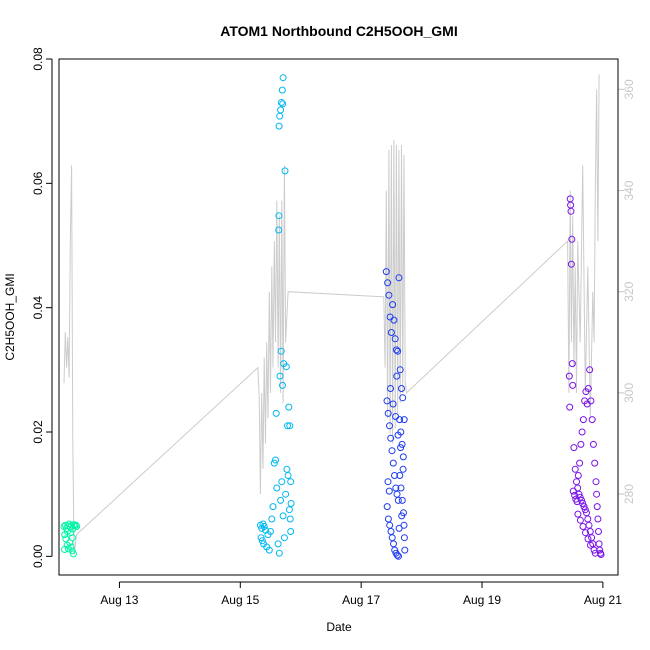 Image resolution: width=650 pixels, height=650 pixels. Describe the element at coordinates (629, 89) in the screenshot. I see `y2-tick-label: 360` at that location.